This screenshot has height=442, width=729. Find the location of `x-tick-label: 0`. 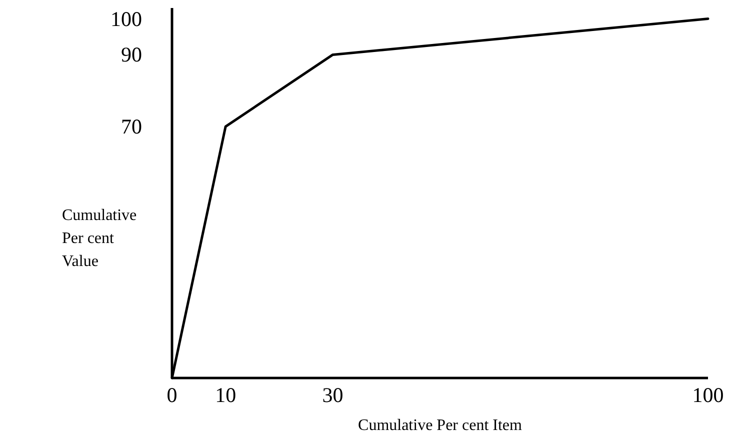

x-tick-label: 0 is located at coordinates (172, 395).